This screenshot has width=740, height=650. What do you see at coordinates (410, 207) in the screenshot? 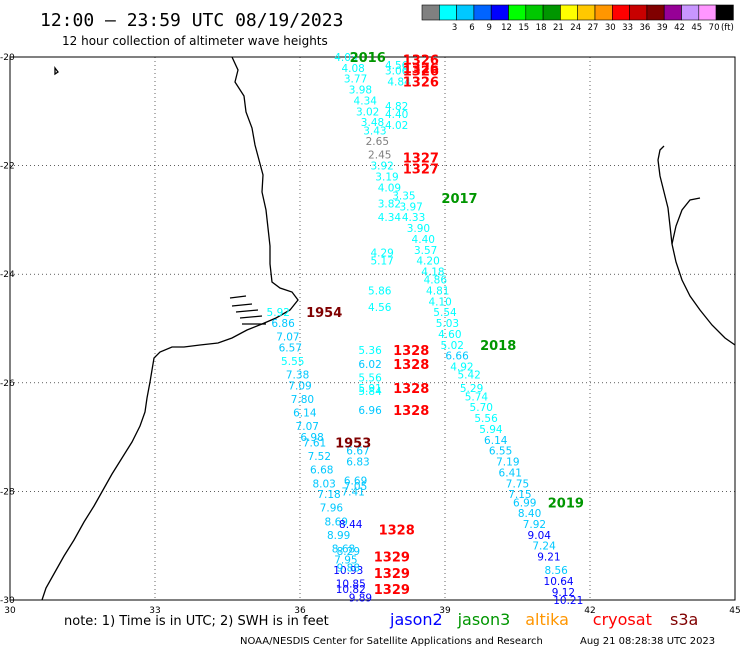
I see `wave-height-value: 3.97` at bounding box center [410, 207].